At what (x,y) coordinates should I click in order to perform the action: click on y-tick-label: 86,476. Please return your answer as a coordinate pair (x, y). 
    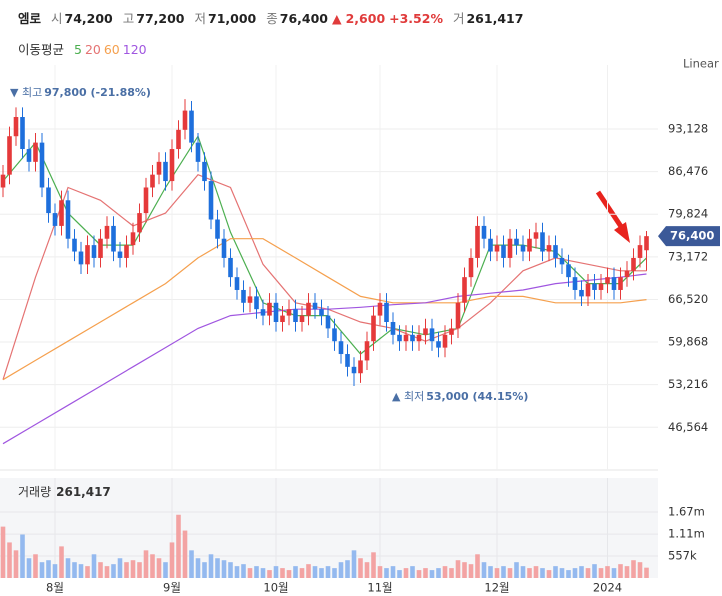
    Looking at the image, I should click on (688, 171).